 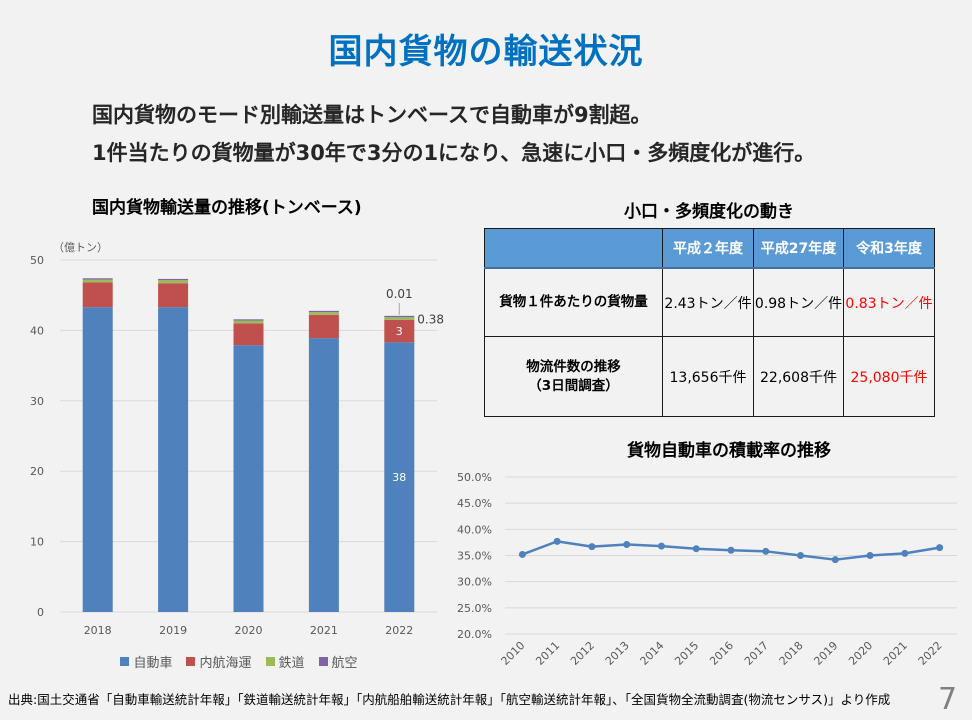 I want to click on bar-segment-automobile-2021, so click(x=323, y=475).